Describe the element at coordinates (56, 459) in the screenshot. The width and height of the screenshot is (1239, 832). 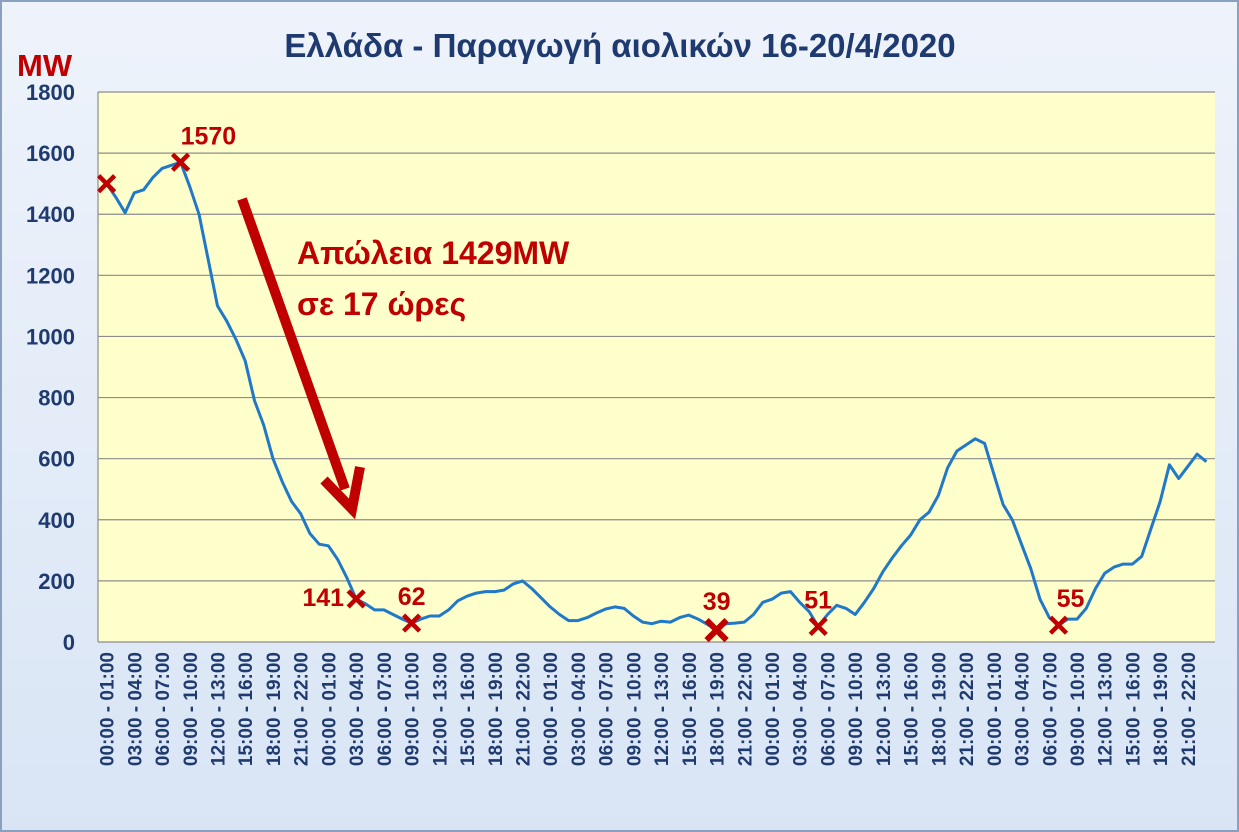
I see `y-tick-label: 600` at that location.